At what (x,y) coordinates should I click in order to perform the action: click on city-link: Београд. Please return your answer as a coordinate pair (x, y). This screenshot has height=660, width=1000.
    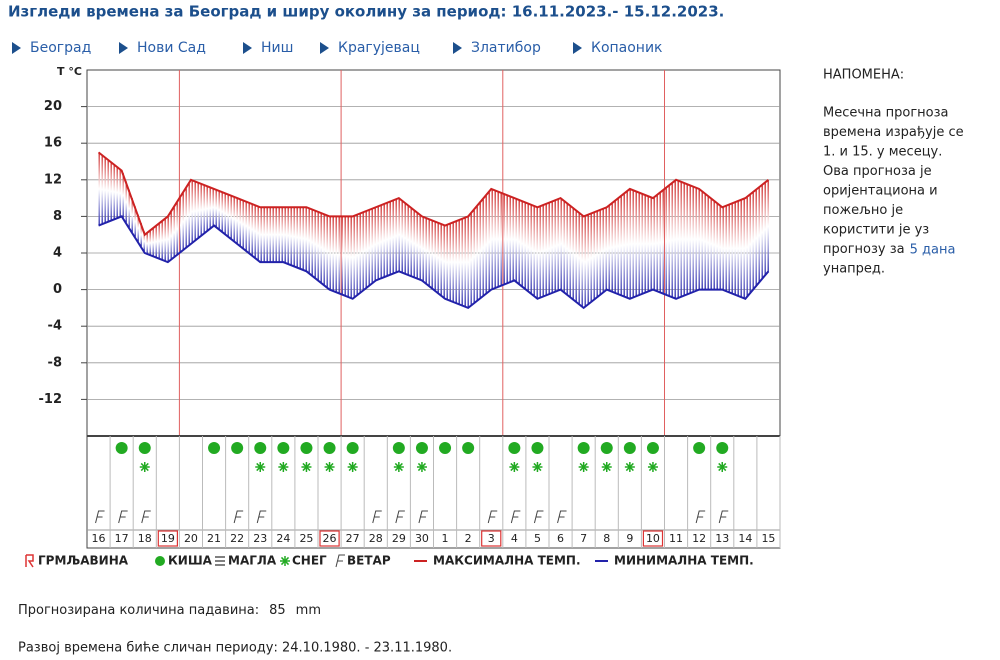
    Looking at the image, I should click on (60, 48).